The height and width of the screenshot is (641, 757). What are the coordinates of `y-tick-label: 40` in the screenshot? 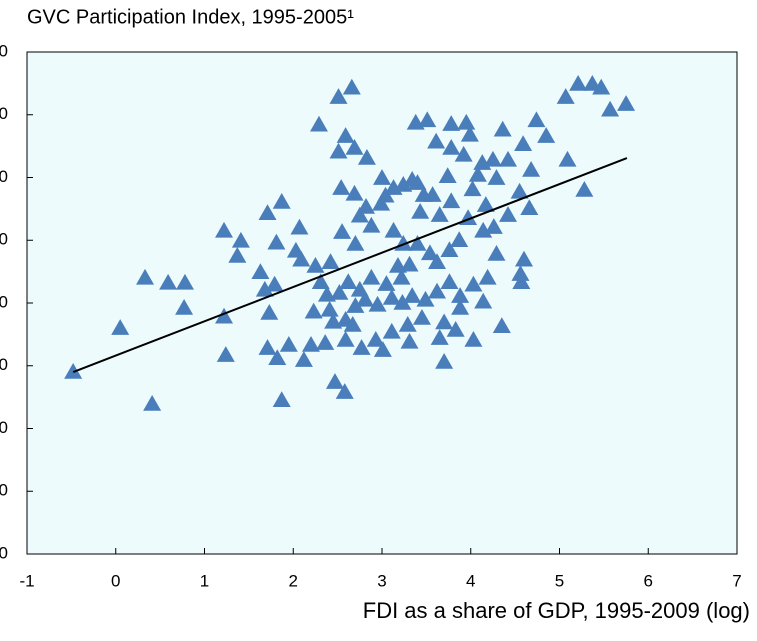 It's located at (4, 301).